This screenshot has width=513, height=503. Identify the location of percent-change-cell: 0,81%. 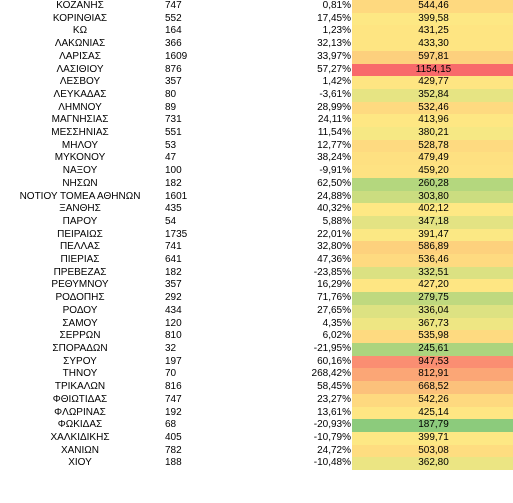
(336, 5).